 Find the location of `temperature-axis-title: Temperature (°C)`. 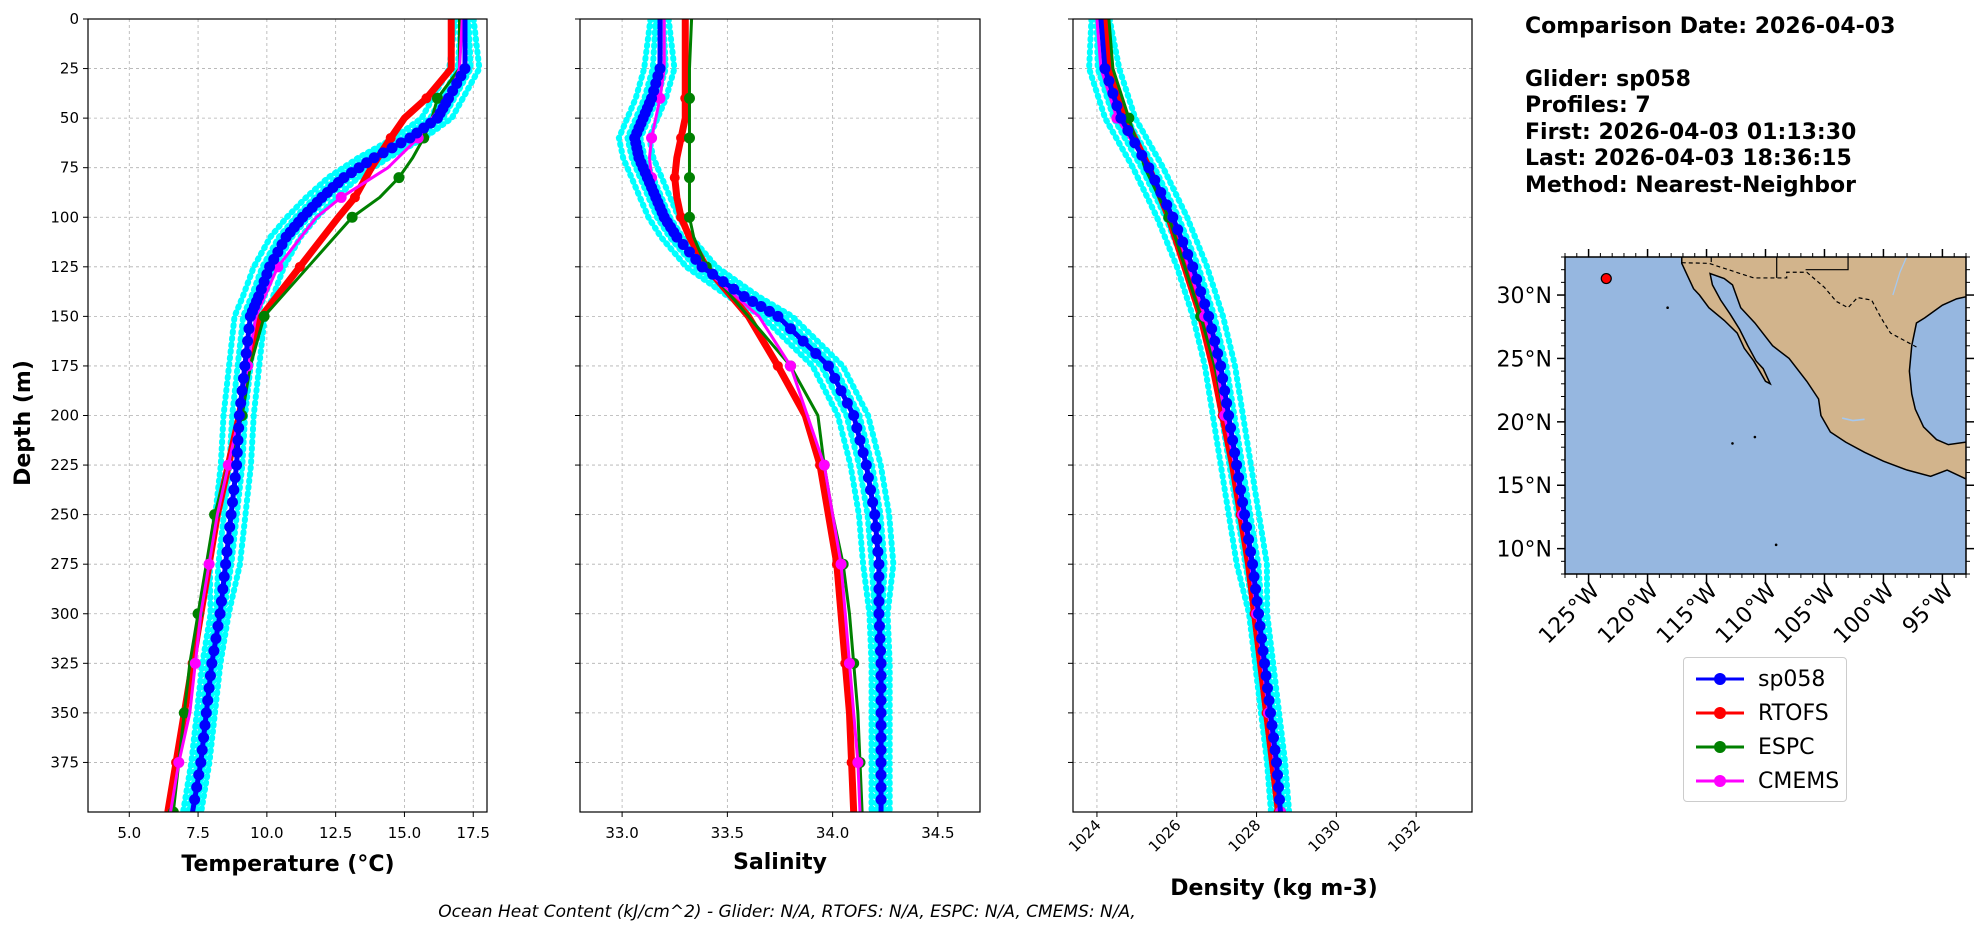

temperature-axis-title: Temperature (°C) is located at coordinates (287, 864).